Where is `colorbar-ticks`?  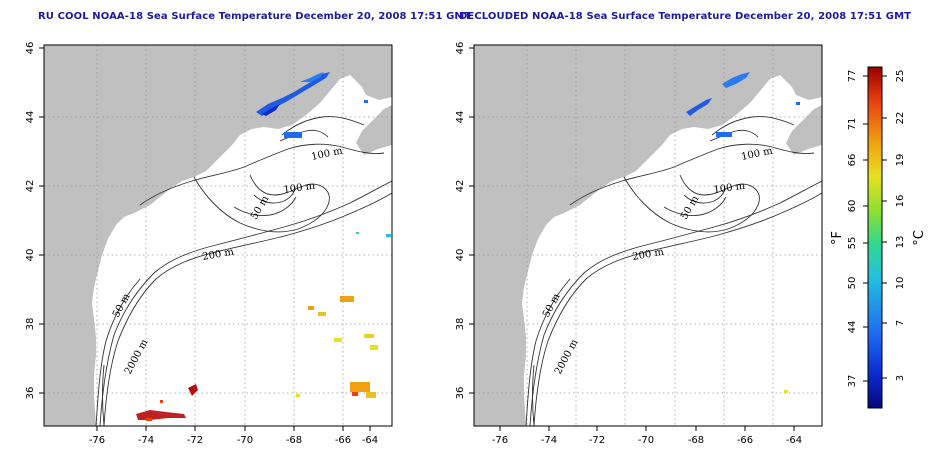
colorbar-ticks is located at coordinates (875, 228).